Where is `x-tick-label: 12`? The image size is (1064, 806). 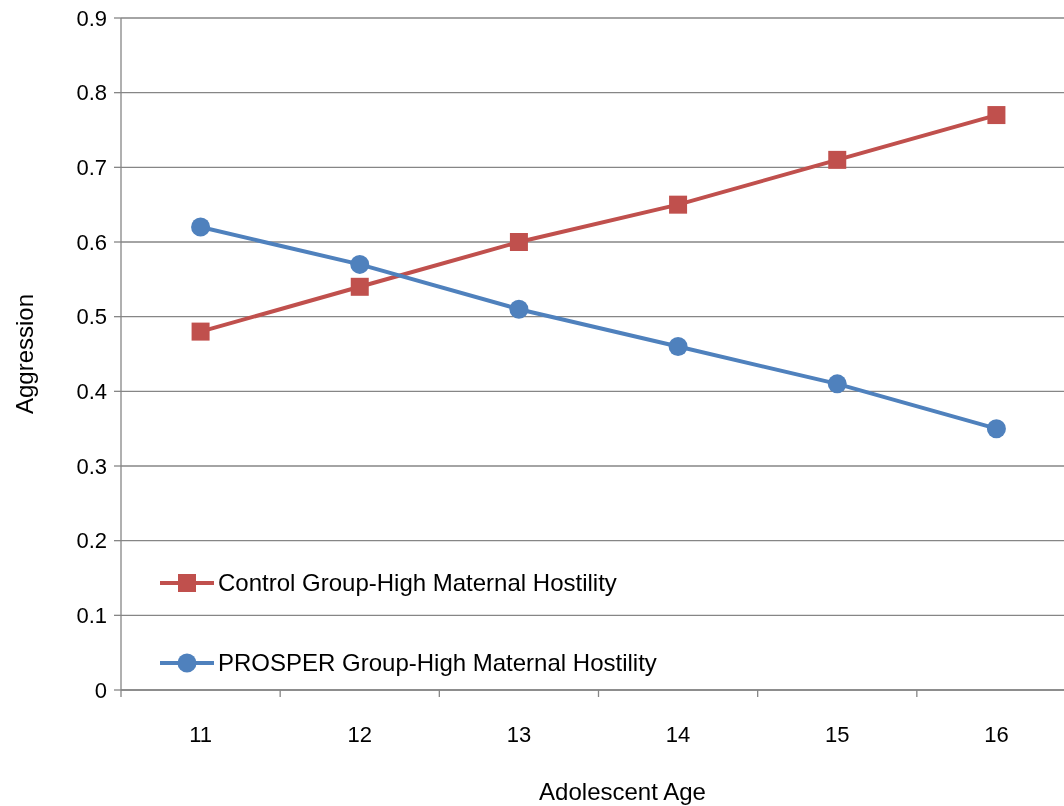 x-tick-label: 12 is located at coordinates (359, 734).